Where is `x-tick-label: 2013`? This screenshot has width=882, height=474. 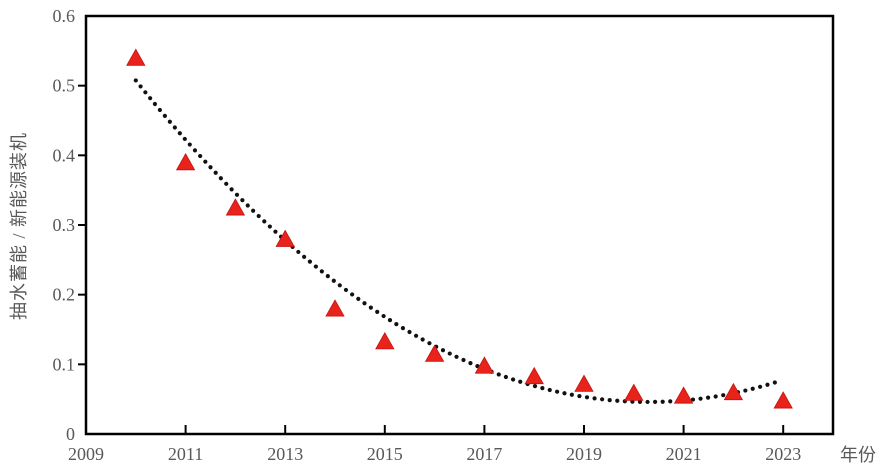 x-tick-label: 2013 is located at coordinates (285, 454).